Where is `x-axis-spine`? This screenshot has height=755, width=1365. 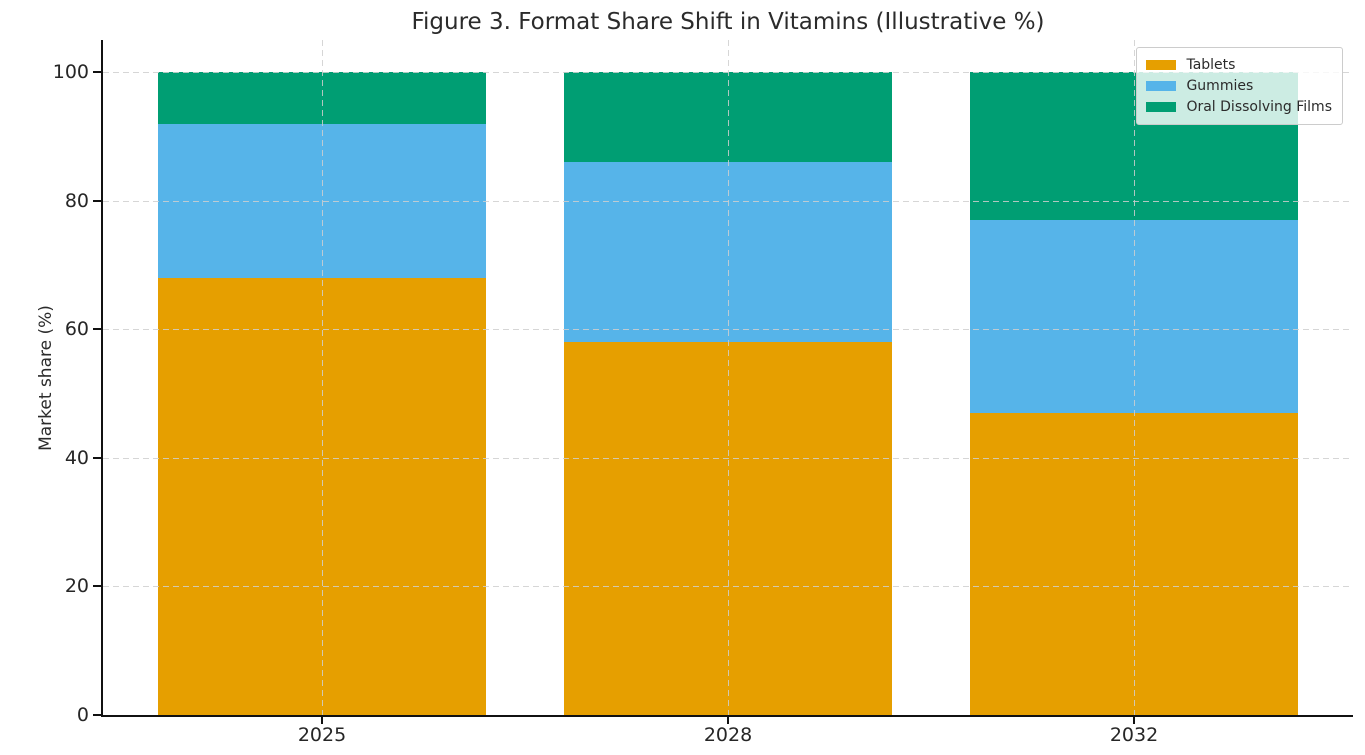 x-axis-spine is located at coordinates (727, 716).